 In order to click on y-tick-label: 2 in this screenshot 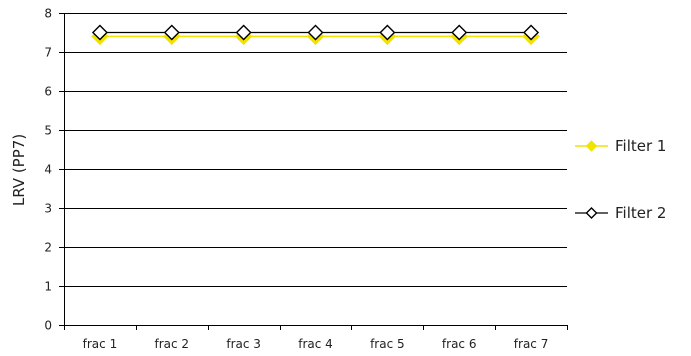, I will do `click(48, 248)`.